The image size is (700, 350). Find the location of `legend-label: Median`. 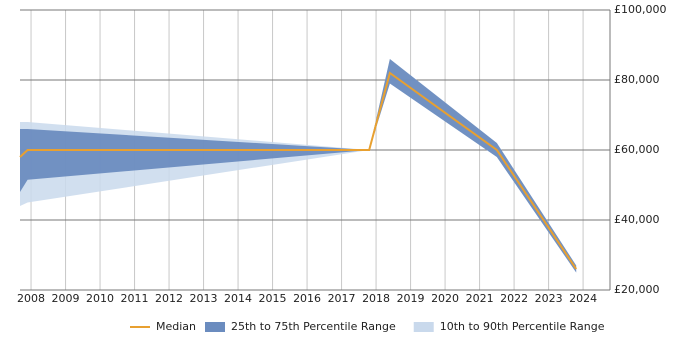

legend-label: Median is located at coordinates (176, 326).